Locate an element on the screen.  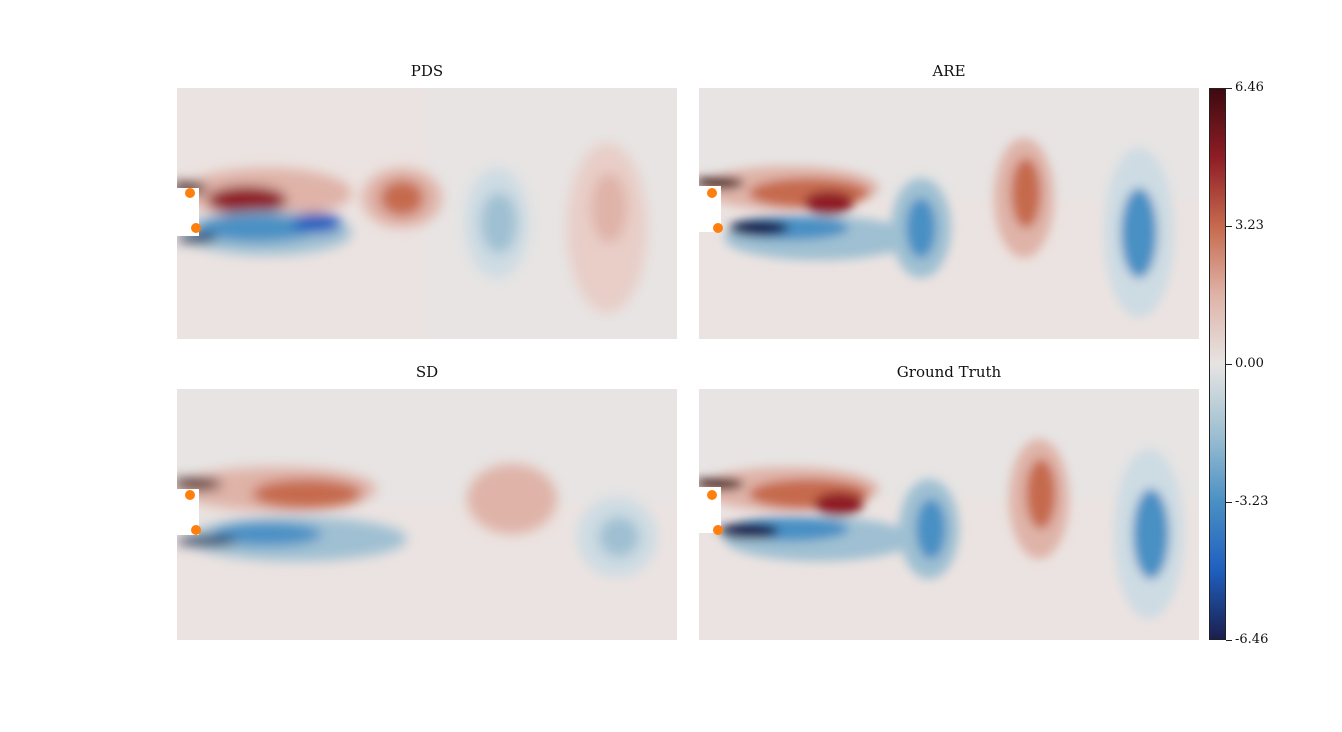
colorbar-tick-label: 3.23 is located at coordinates (1249, 225).